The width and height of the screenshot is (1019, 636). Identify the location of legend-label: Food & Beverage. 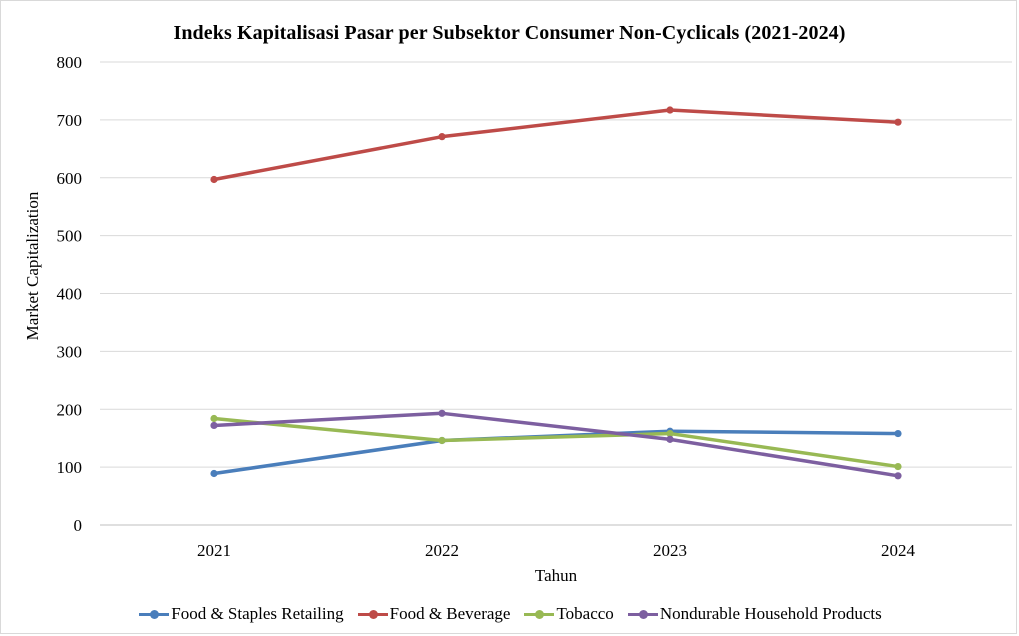
(450, 613).